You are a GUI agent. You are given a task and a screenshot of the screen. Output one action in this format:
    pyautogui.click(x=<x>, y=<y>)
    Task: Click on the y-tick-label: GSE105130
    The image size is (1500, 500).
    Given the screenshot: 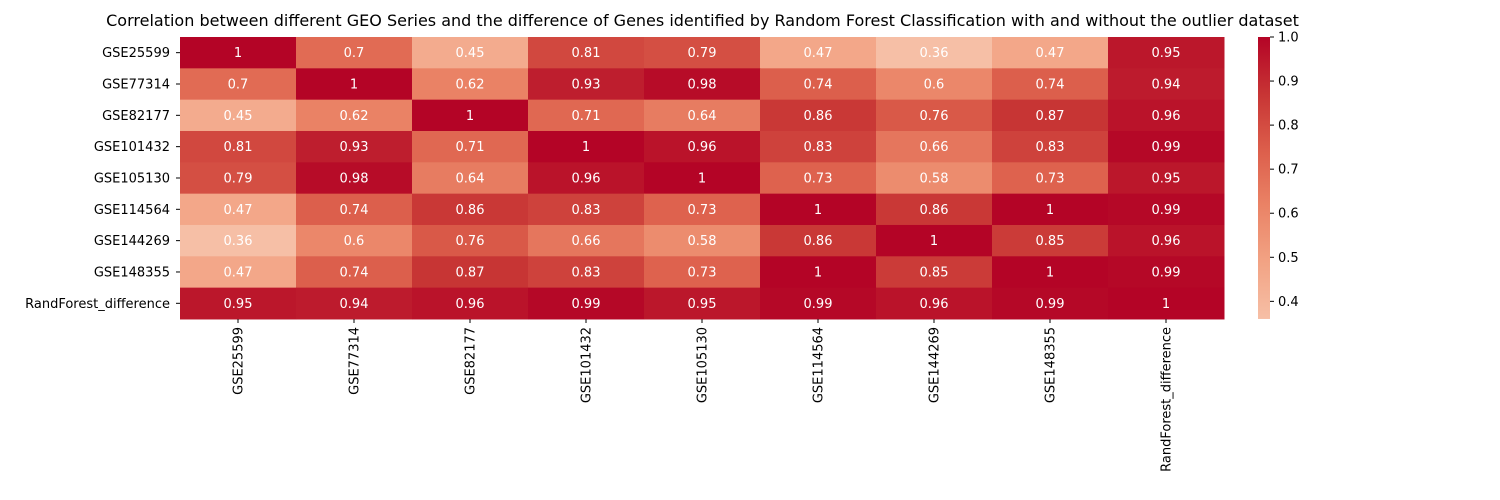 What is the action you would take?
    pyautogui.click(x=132, y=178)
    